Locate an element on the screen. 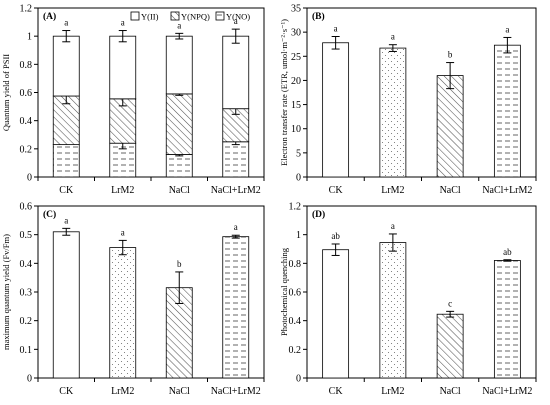  legend-label: Y(NO) is located at coordinates (238, 17).